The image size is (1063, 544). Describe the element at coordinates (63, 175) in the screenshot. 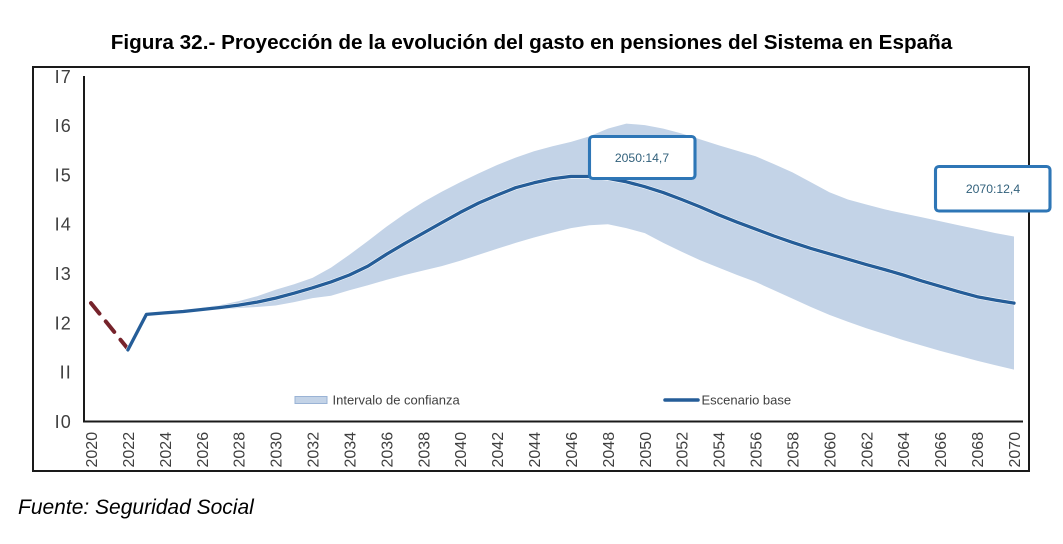

I see `svg-text: I5` at that location.